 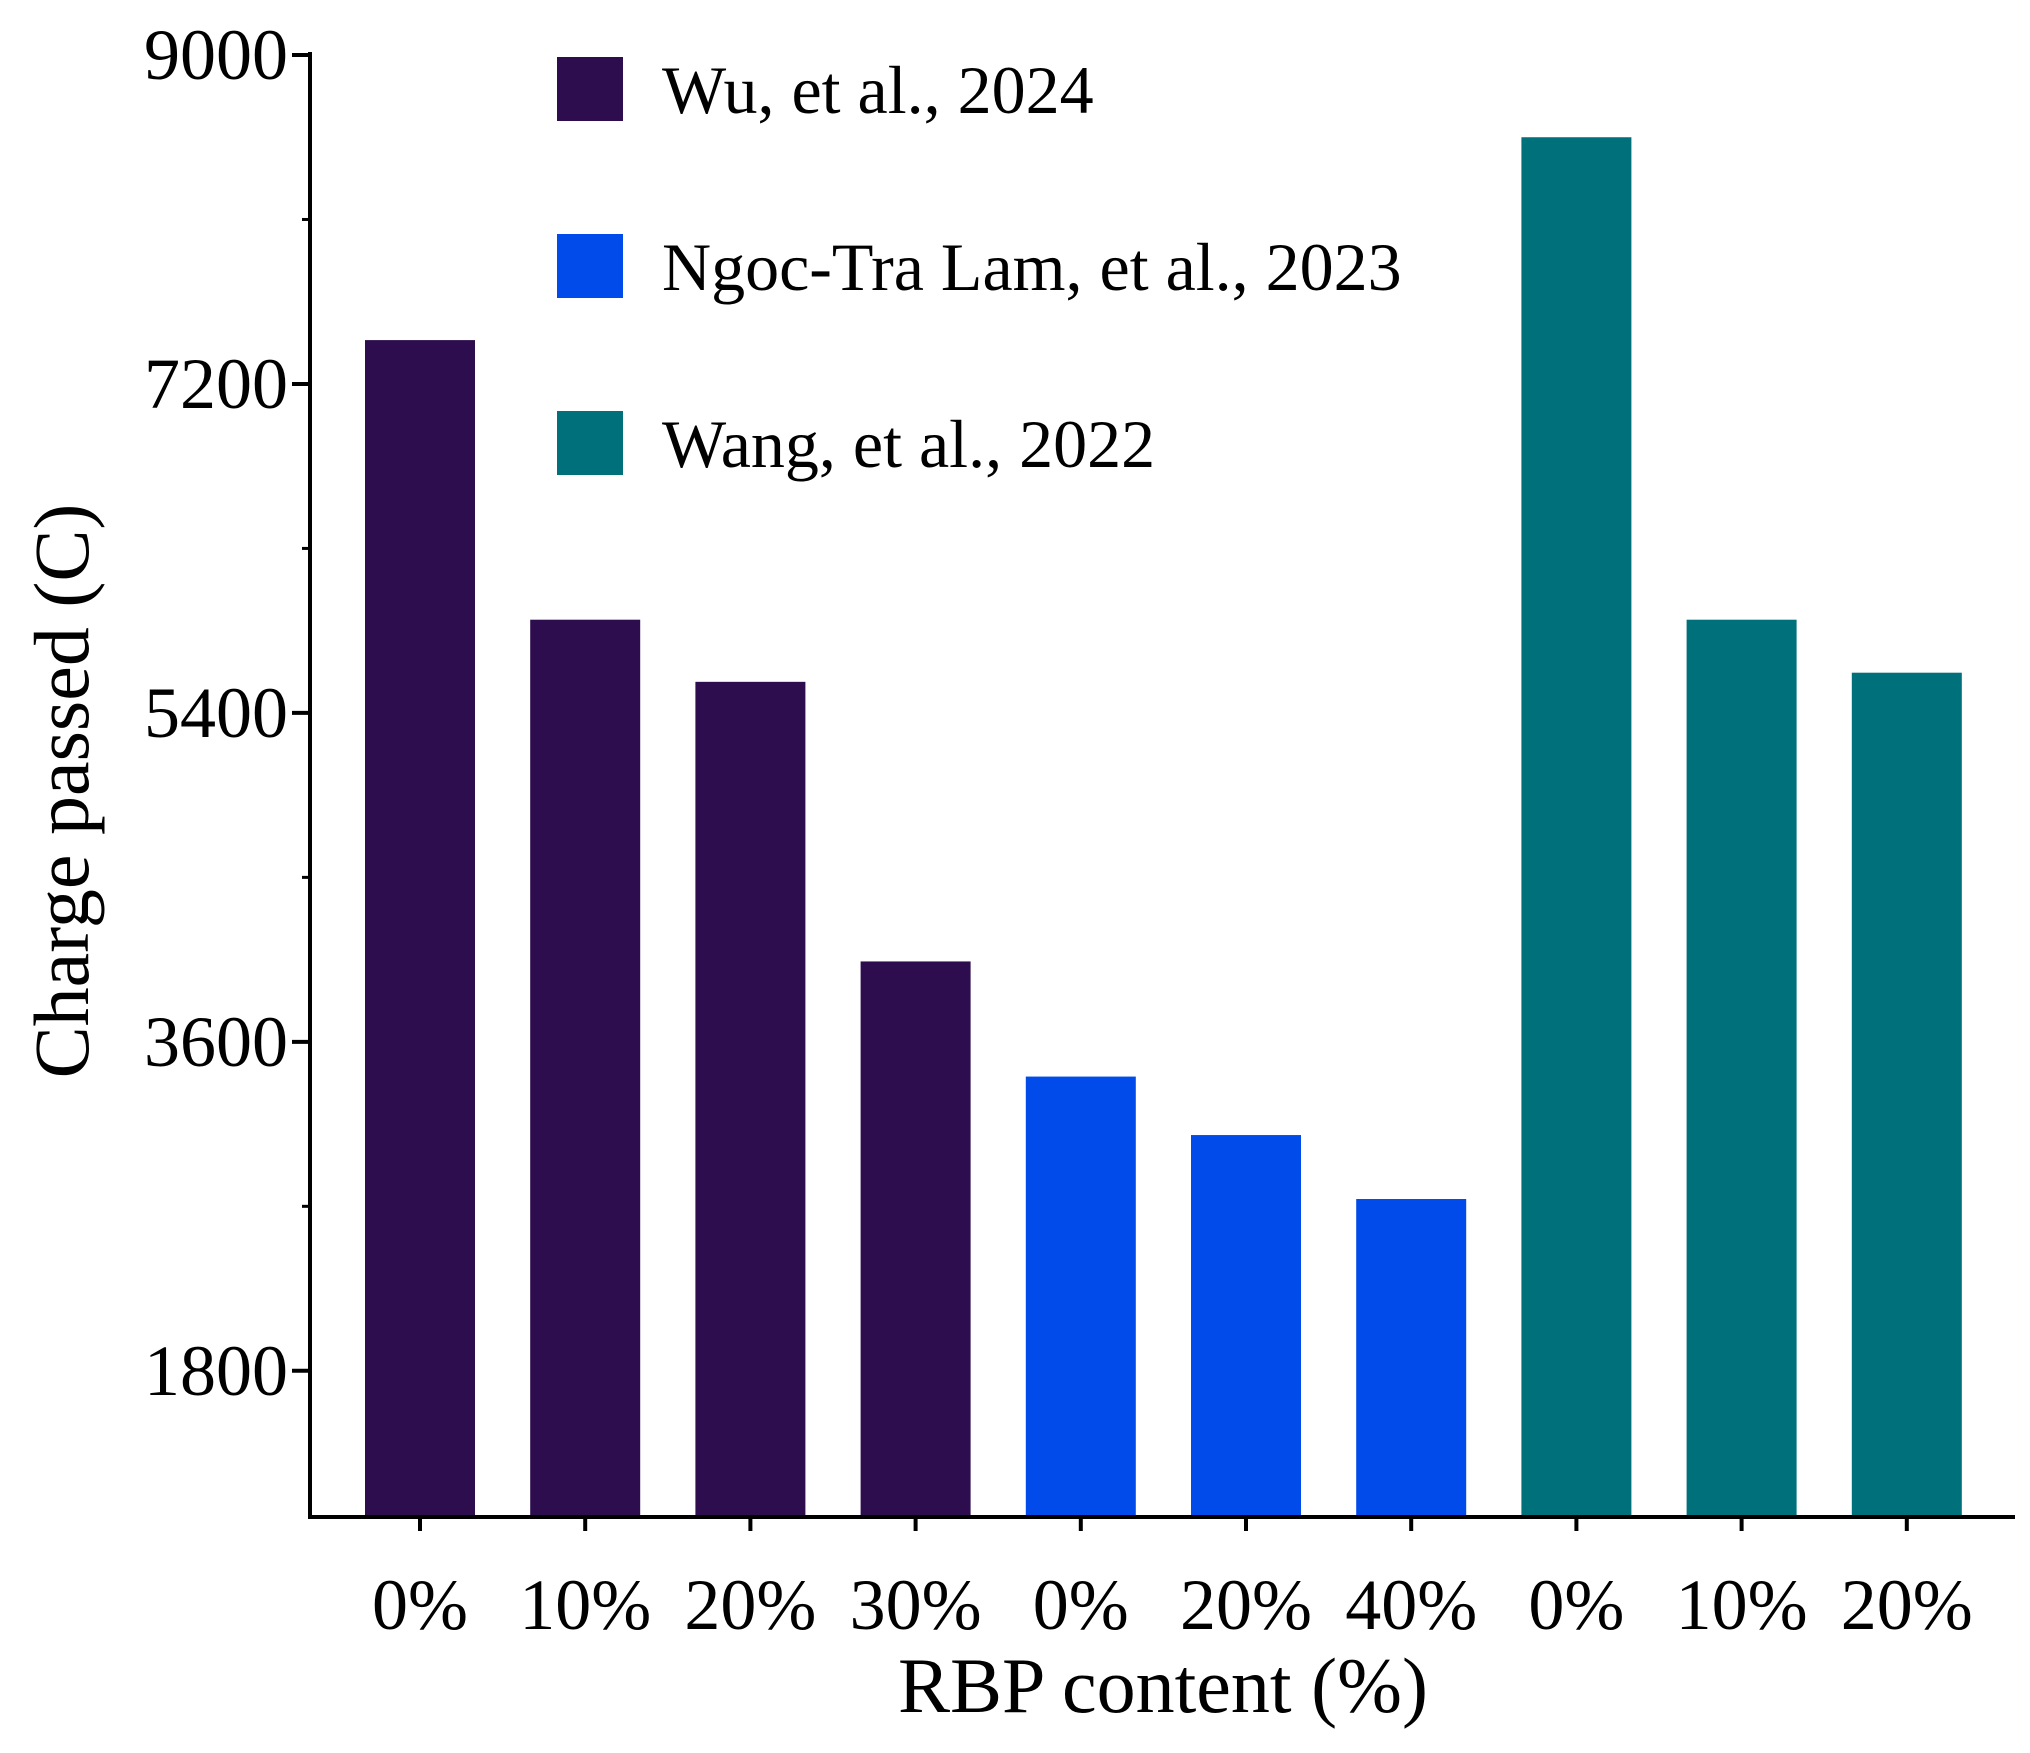 What do you see at coordinates (216, 384) in the screenshot?
I see `y-tick-label: 7200` at bounding box center [216, 384].